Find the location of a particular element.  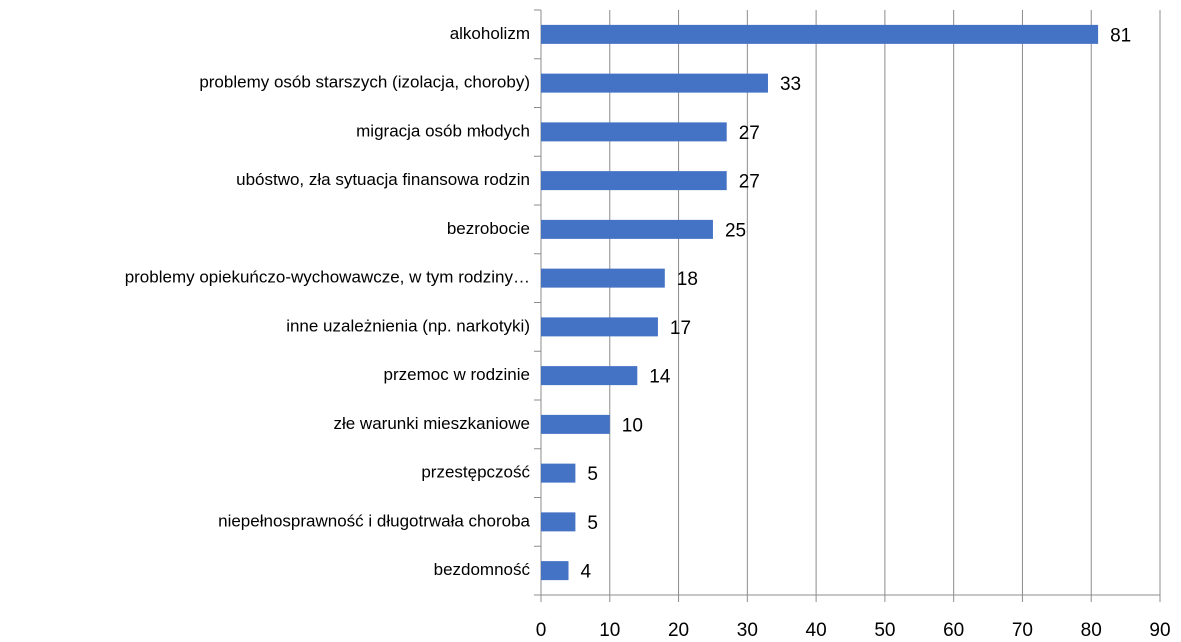

x-tick-label: 0 is located at coordinates (541, 630).